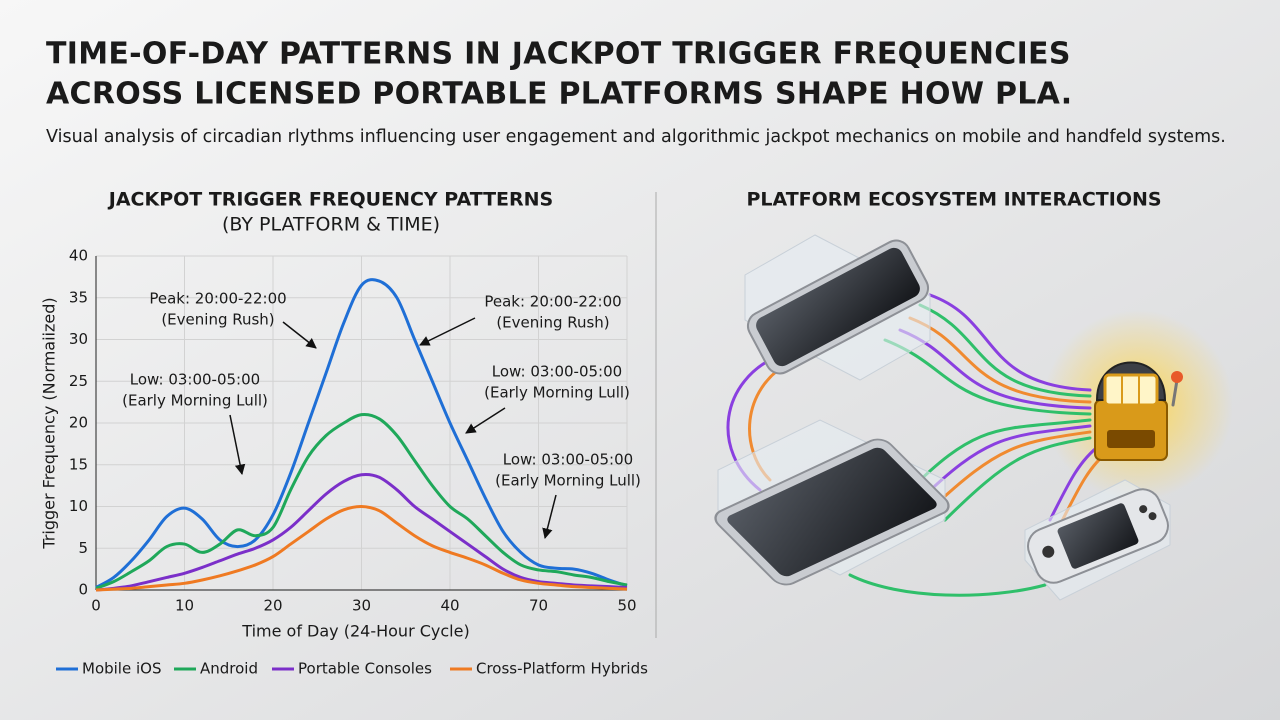 The image size is (1280, 720). I want to click on legend-label: Portable Consoles, so click(365, 669).